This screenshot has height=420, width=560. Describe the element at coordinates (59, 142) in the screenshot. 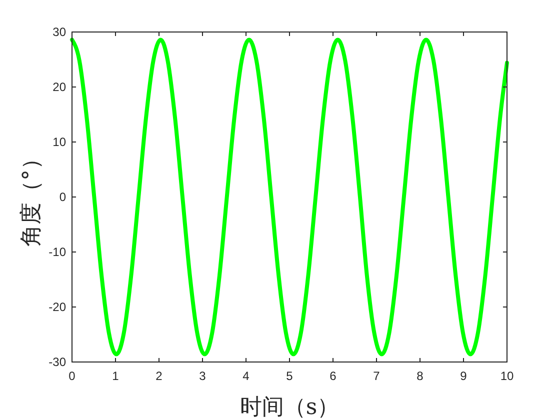

I see `y-tick-label: 10` at that location.